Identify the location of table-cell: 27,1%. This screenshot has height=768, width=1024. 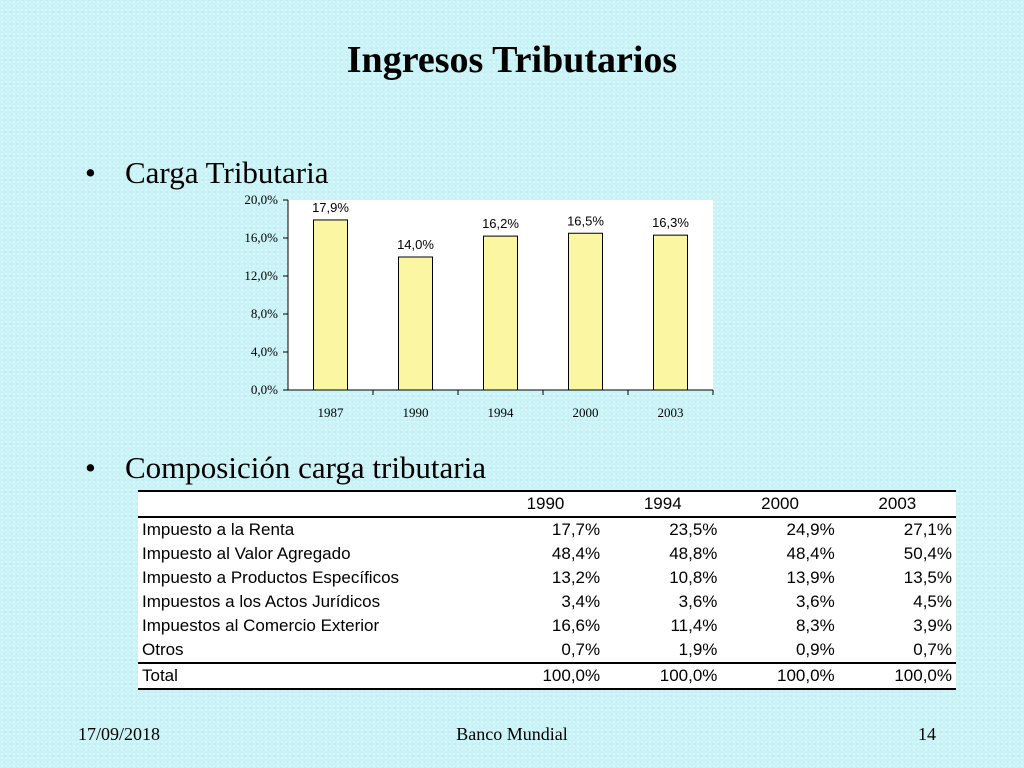
(927, 529).